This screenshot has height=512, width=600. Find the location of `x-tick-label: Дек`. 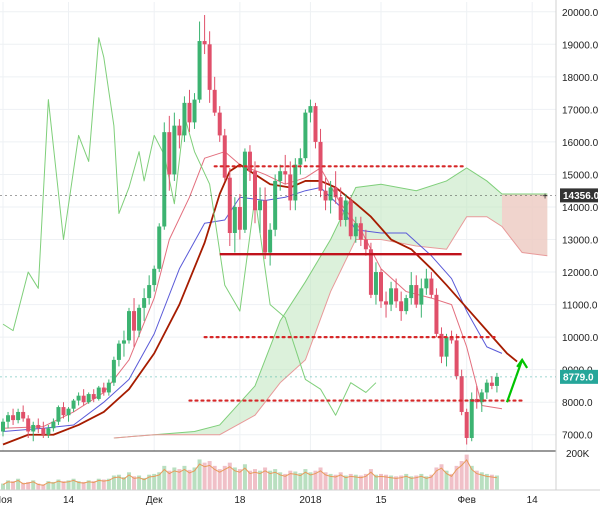

x-tick-label: Дек is located at coordinates (154, 500).